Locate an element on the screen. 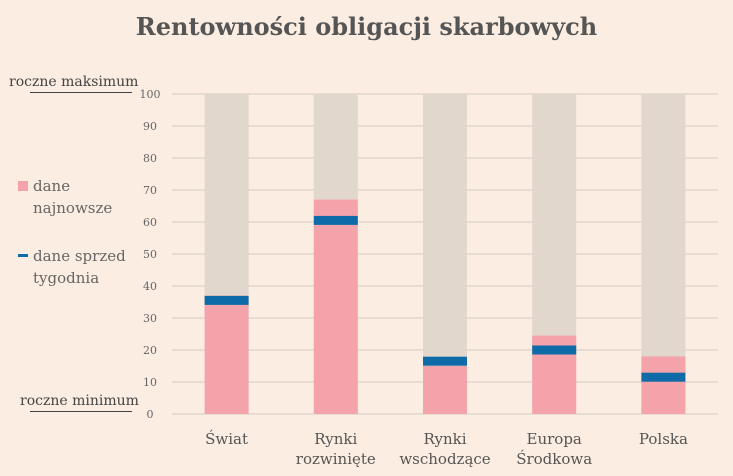 The image size is (733, 476). y-tick-label-90: 90 is located at coordinates (150, 126).